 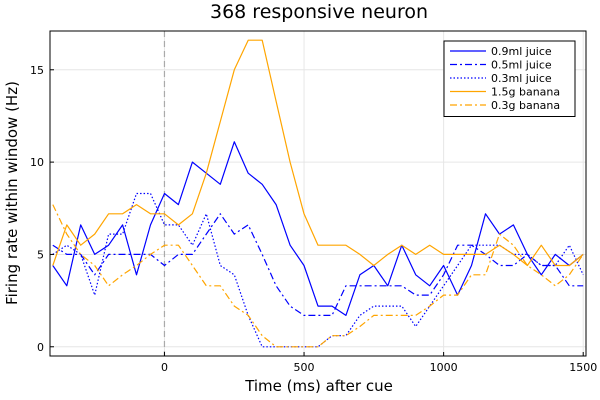 What do you see at coordinates (319, 12) in the screenshot?
I see `chart-title: 368 responsive neuron` at bounding box center [319, 12].